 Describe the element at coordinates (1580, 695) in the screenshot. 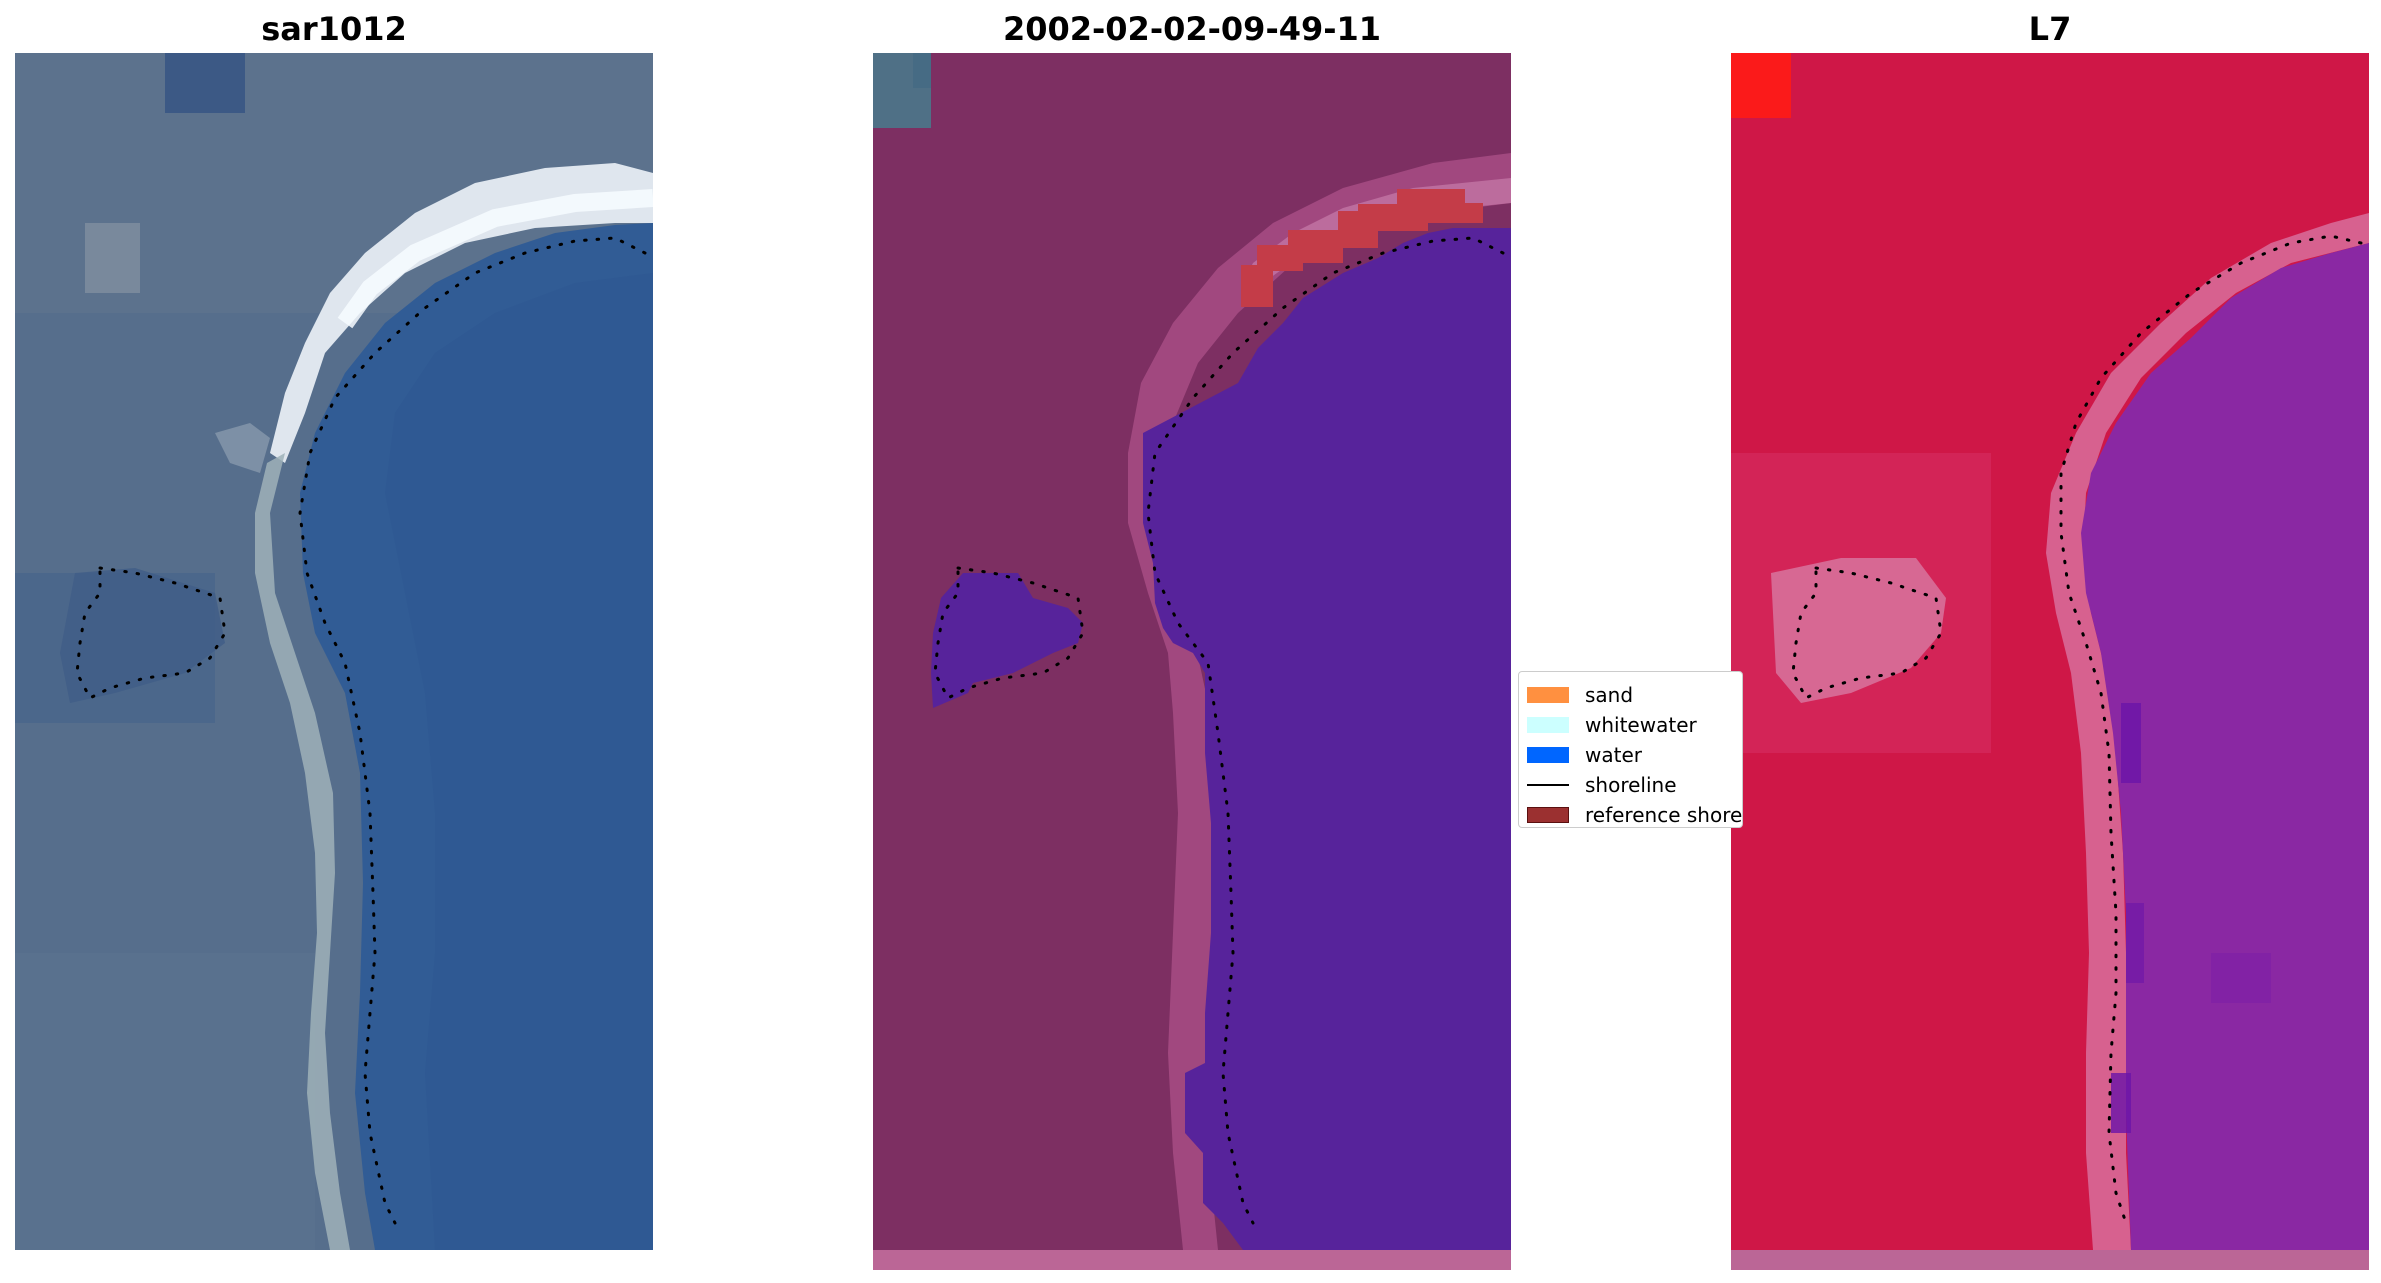

I see `legend-item-sand: sand` at that location.